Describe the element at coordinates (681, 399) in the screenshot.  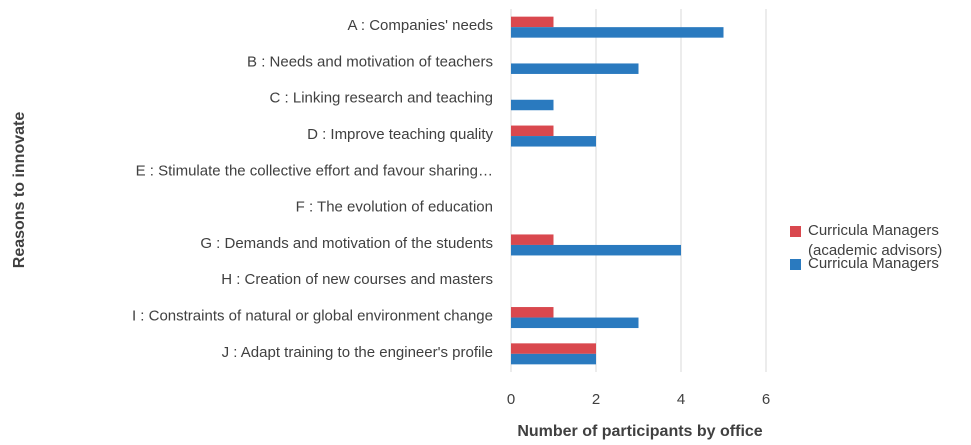
I see `x-tick-label: 4` at that location.